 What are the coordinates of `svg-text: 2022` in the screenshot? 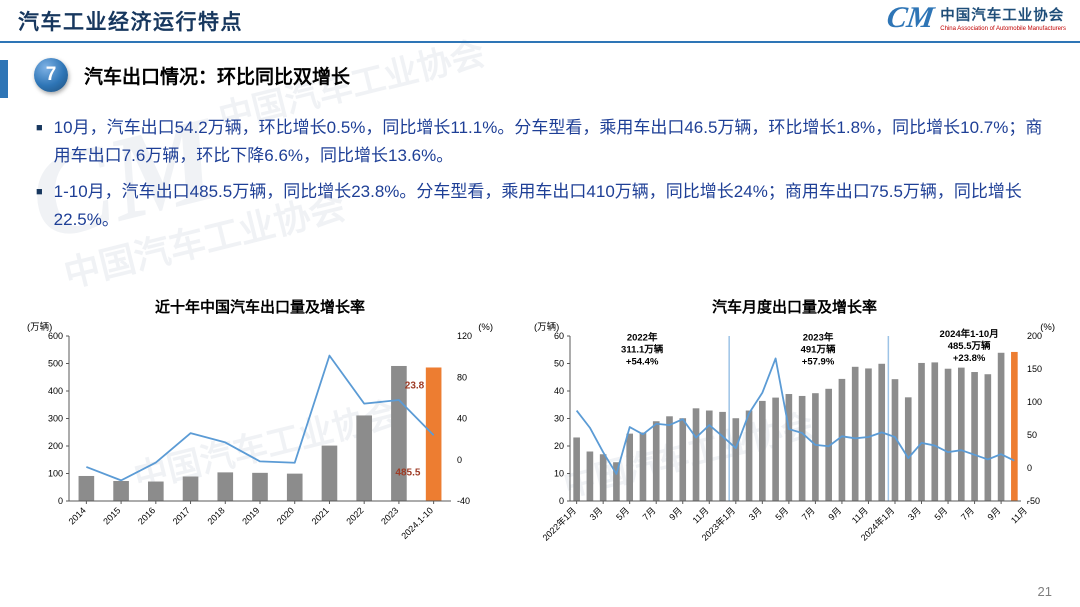 It's located at (354, 515).